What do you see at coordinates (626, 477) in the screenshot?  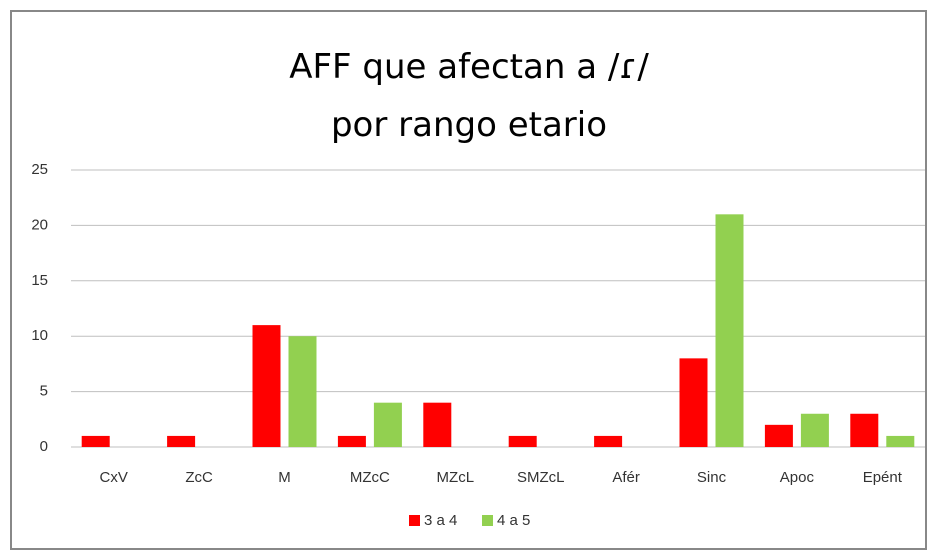 I see `x-tick-label: Afér` at bounding box center [626, 477].